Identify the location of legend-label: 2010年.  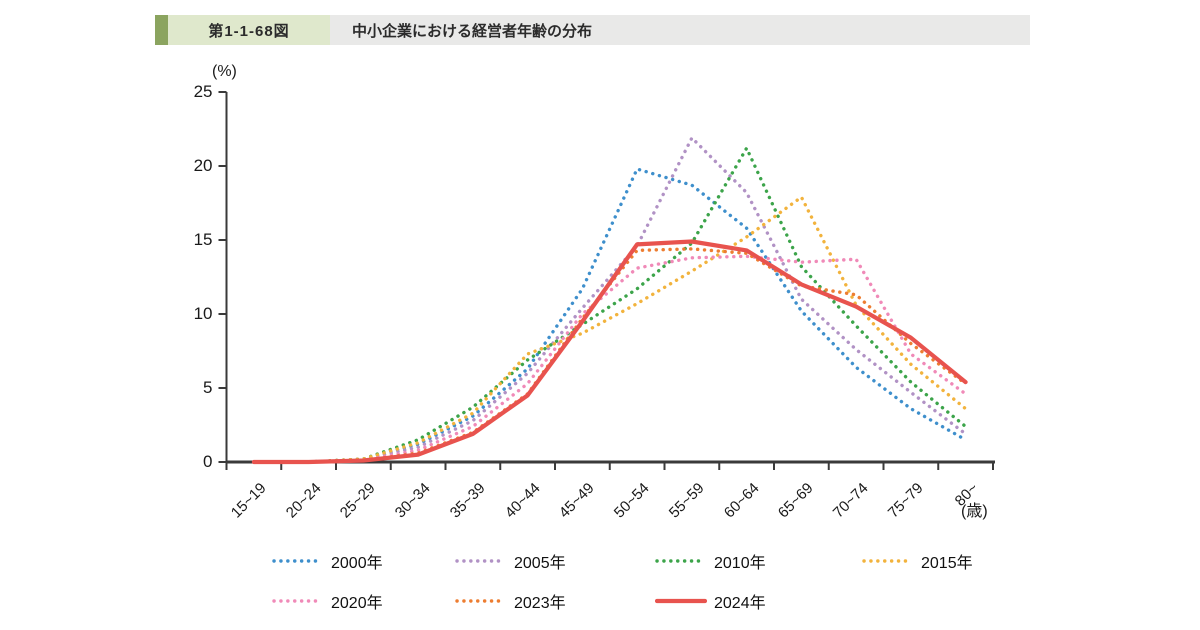
(740, 563).